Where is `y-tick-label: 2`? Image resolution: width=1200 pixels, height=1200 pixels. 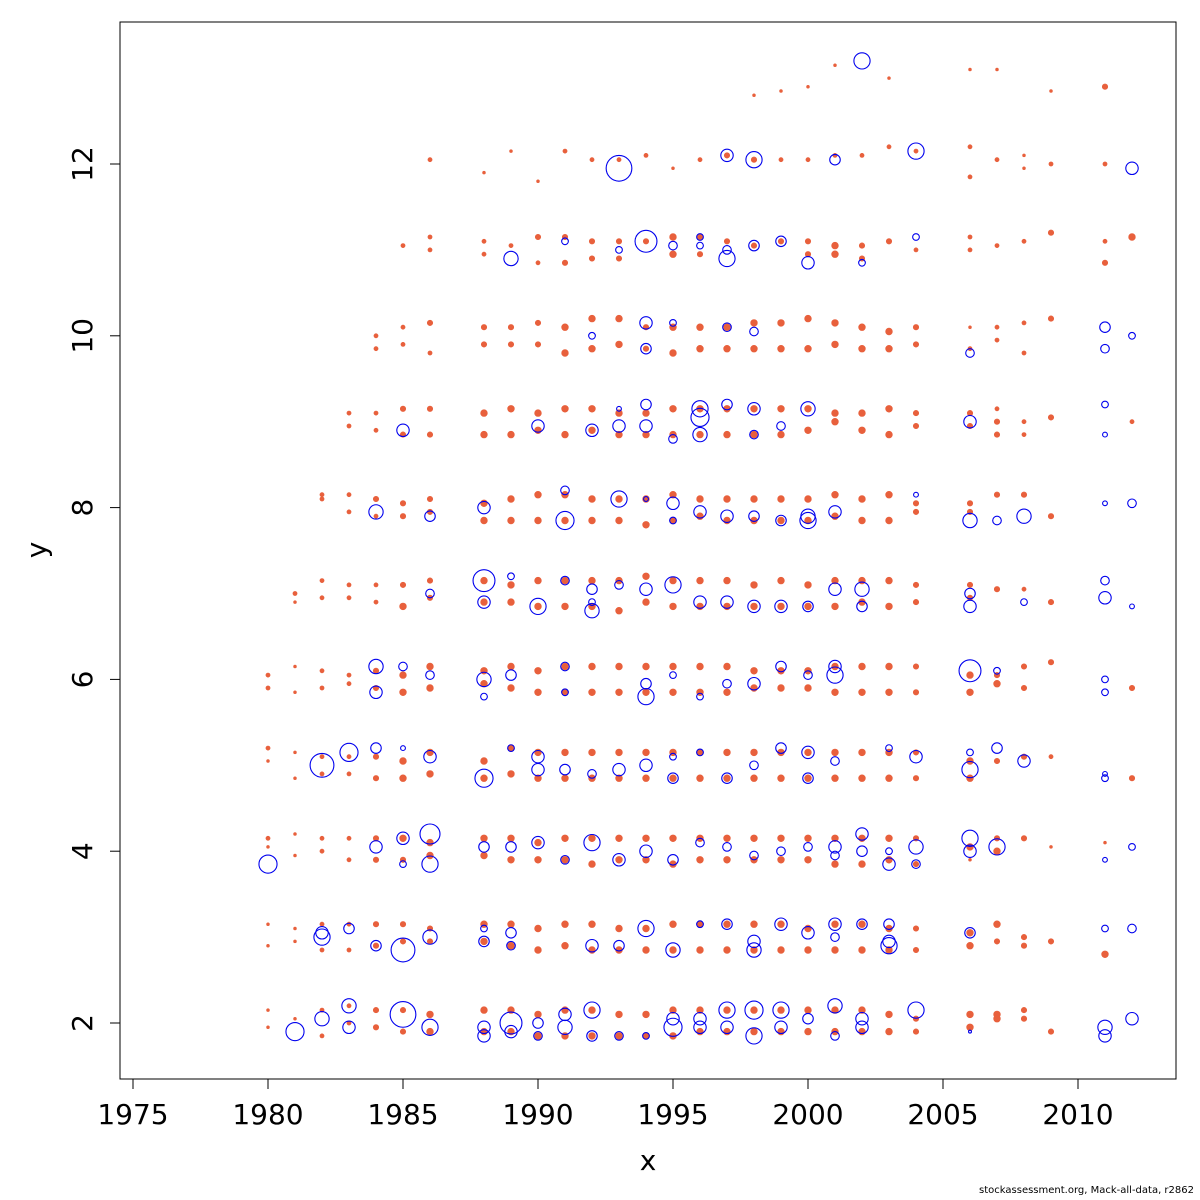
y-tick-label: 2 is located at coordinates (82, 1023).